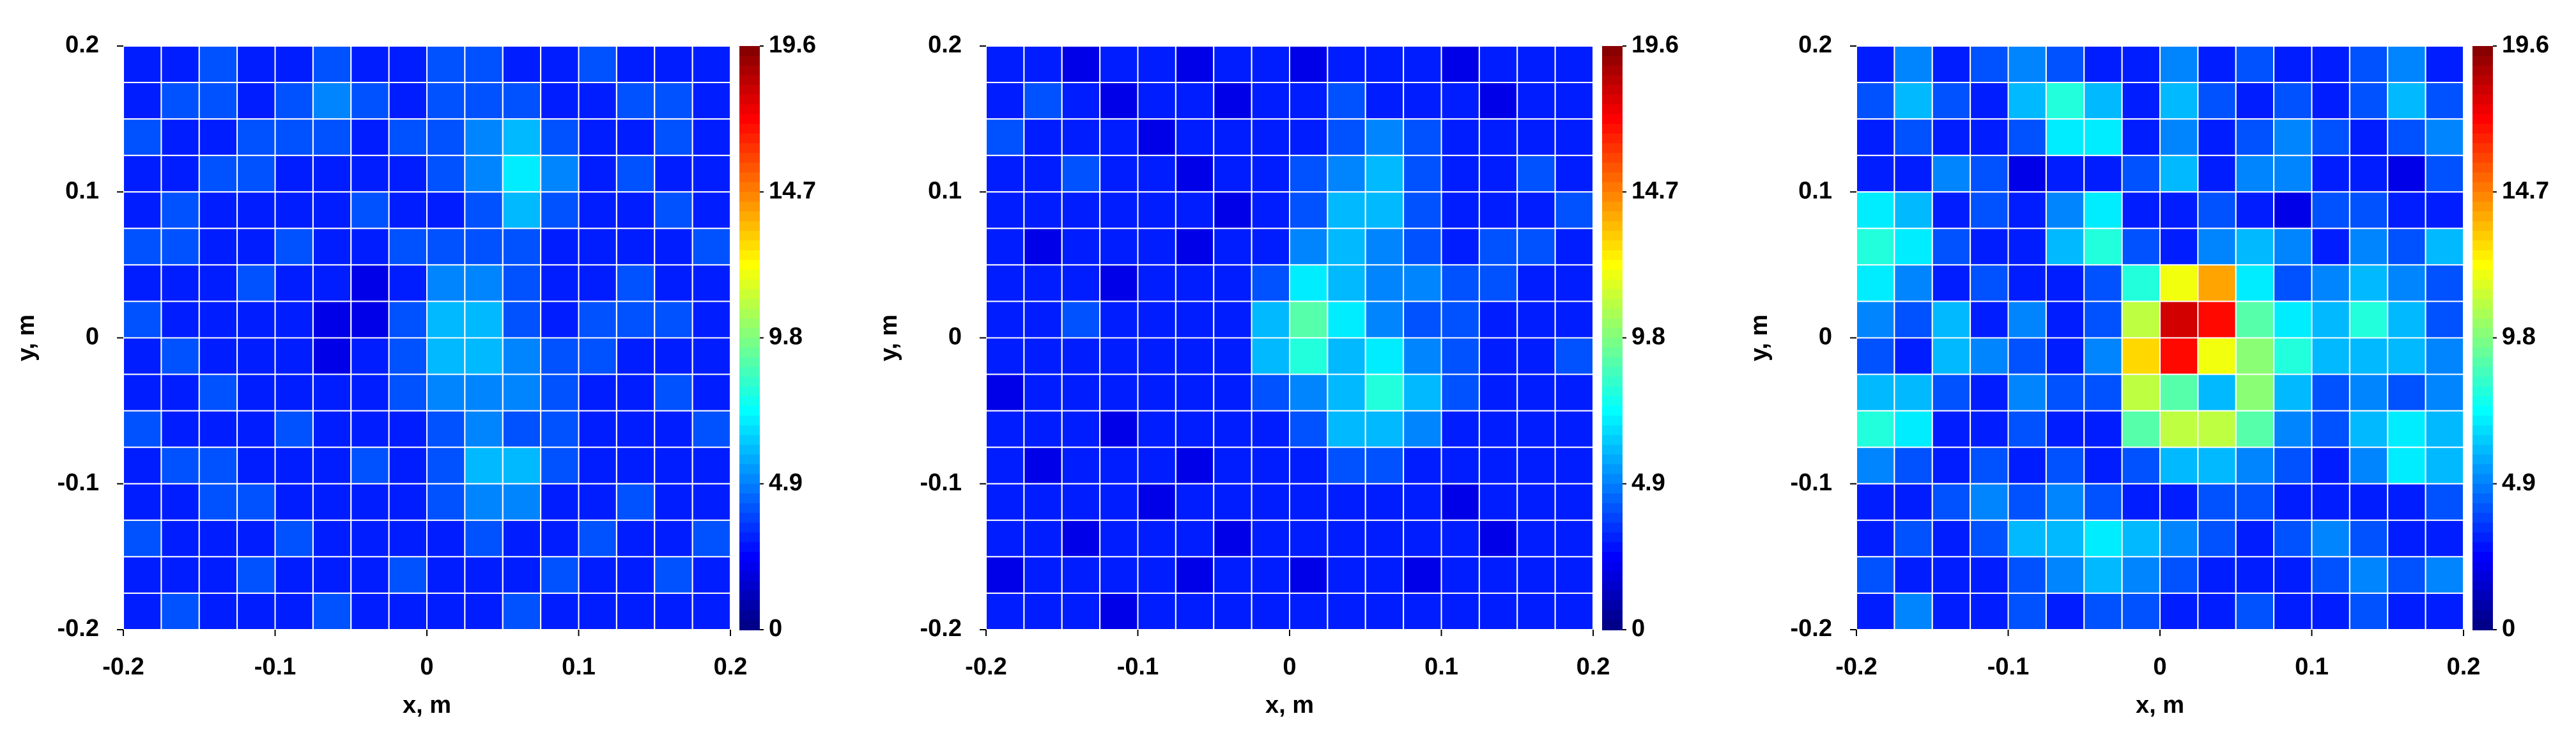  Describe the element at coordinates (2508, 628) in the screenshot. I see `colorbar-tick-label: 0` at that location.